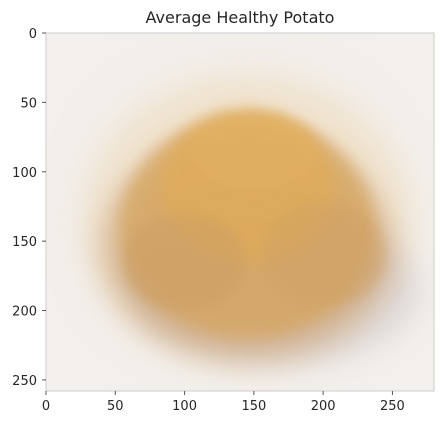 This screenshot has width=443, height=428. What do you see at coordinates (115, 406) in the screenshot?
I see `x-tick-label: 50` at bounding box center [115, 406].